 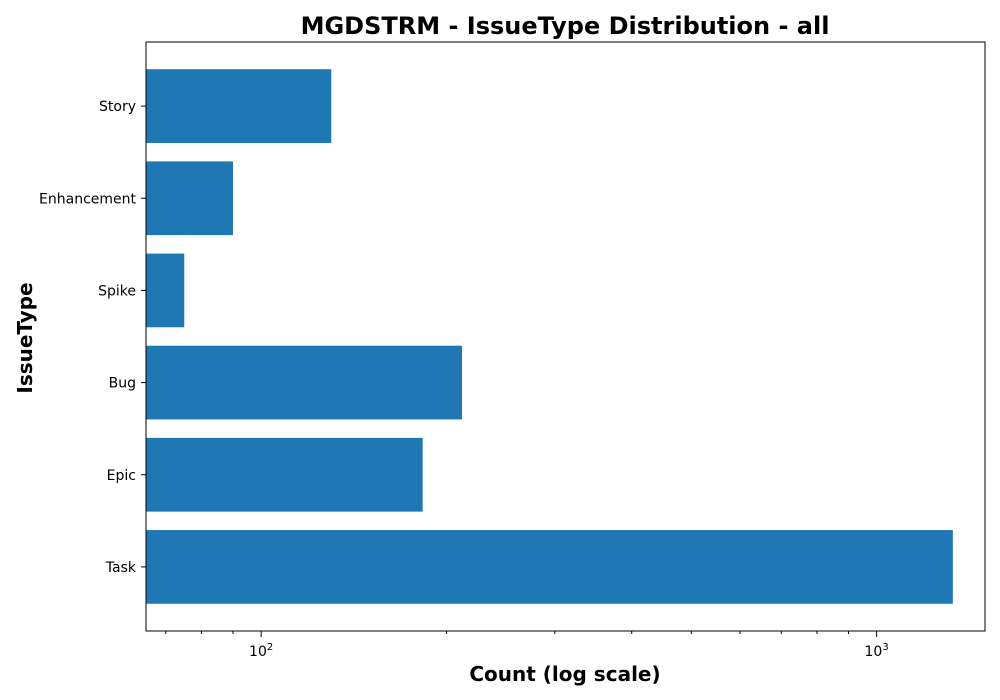 I want to click on y-tick-label: Spike, so click(x=117, y=291).